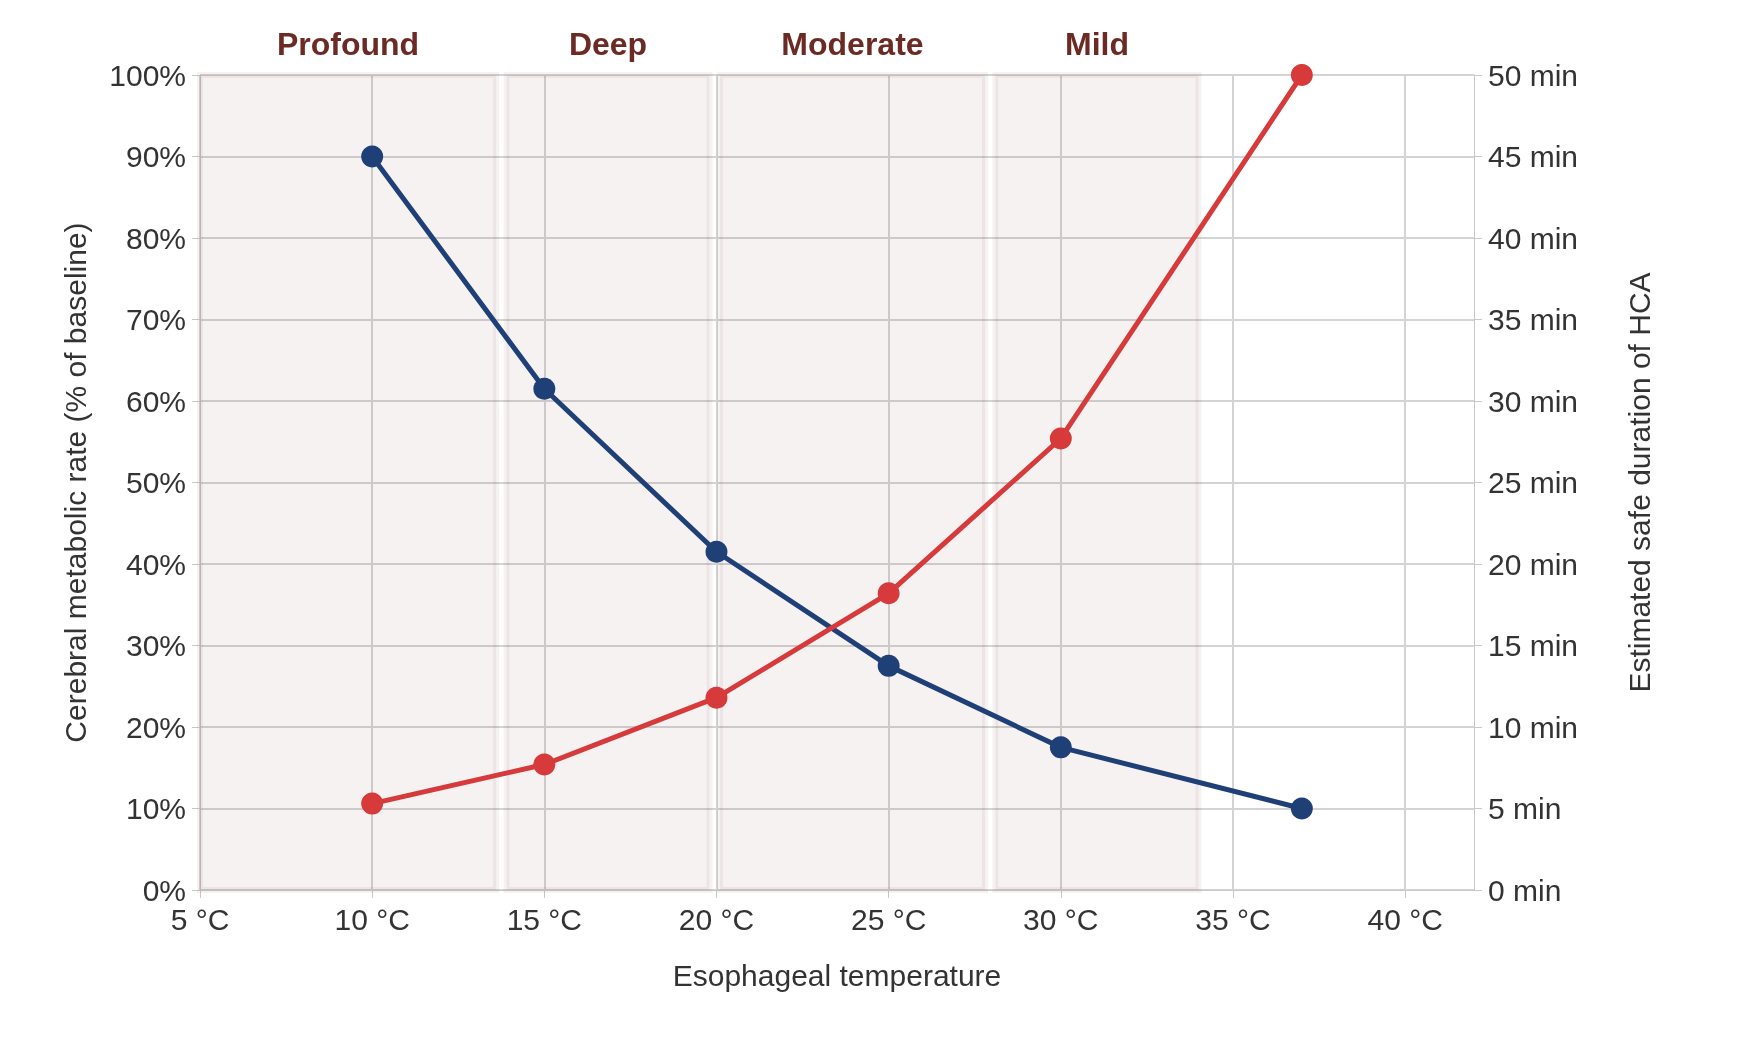  Describe the element at coordinates (155, 482) in the screenshot. I see `y-tick-label: 50%` at that location.